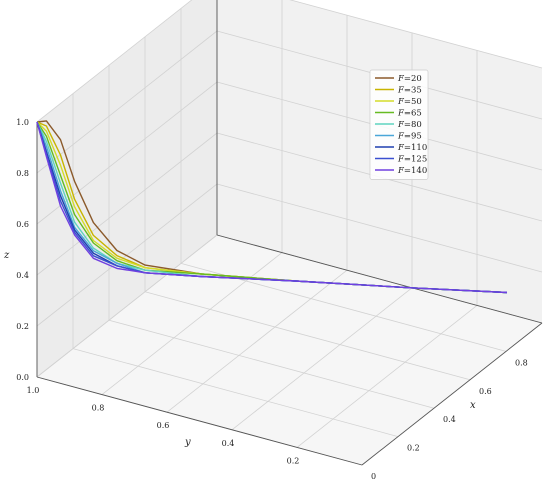  What do you see at coordinates (413, 448) in the screenshot?
I see `x-tick-label: 0.2` at bounding box center [413, 448].